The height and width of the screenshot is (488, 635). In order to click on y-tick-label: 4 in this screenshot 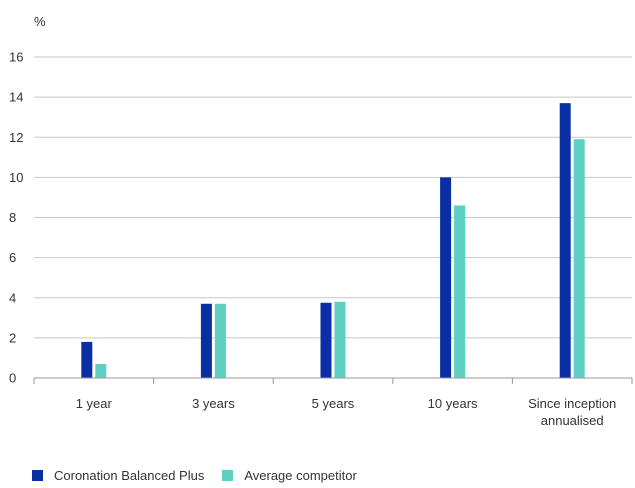, I will do `click(12, 297)`.